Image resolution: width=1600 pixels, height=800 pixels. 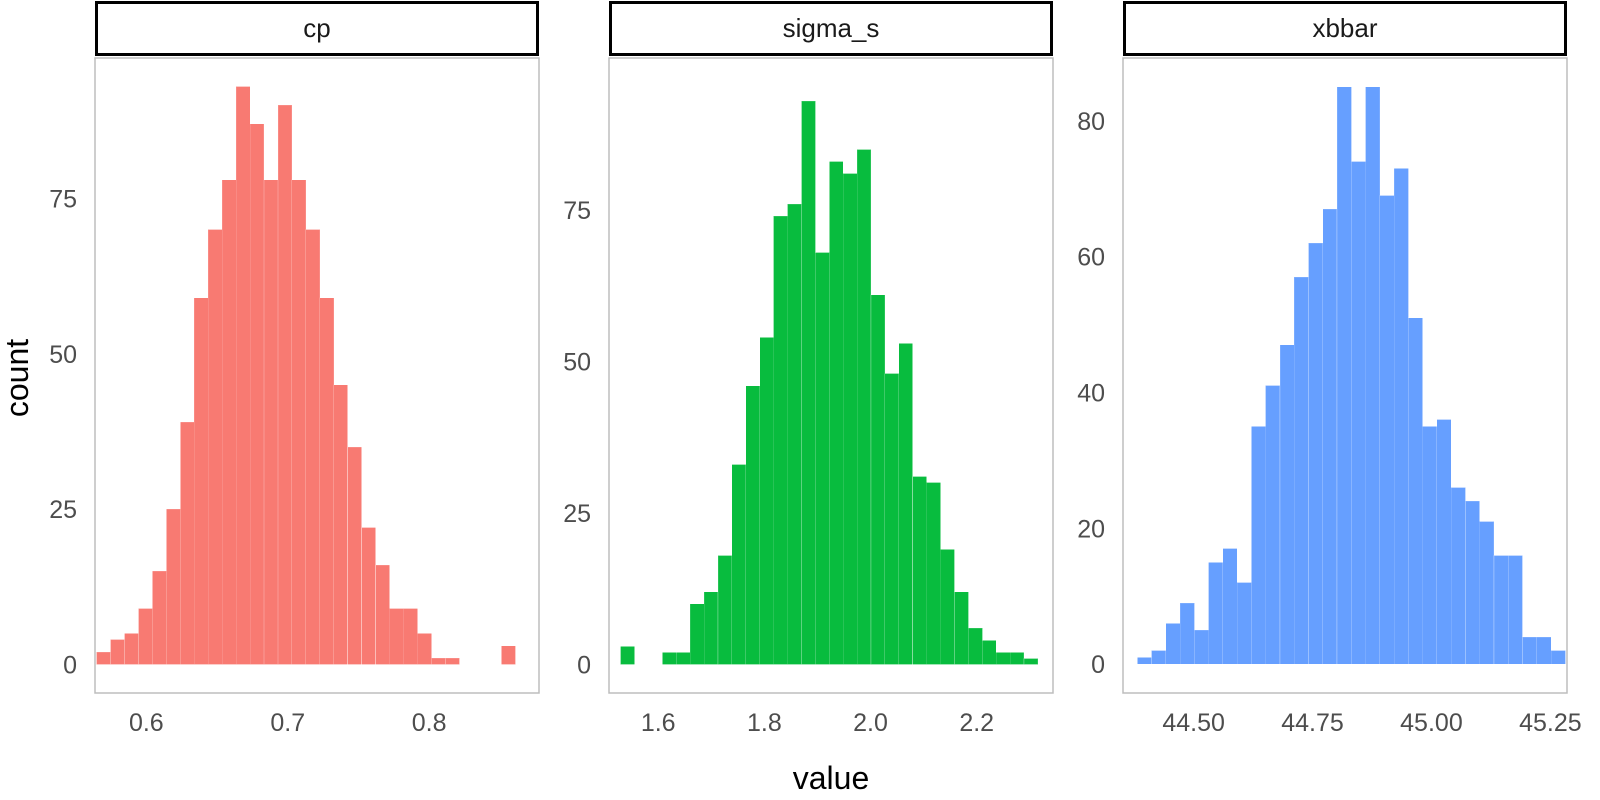 I want to click on y-tick-label-sigma_s-1: 25, so click(x=577, y=514).